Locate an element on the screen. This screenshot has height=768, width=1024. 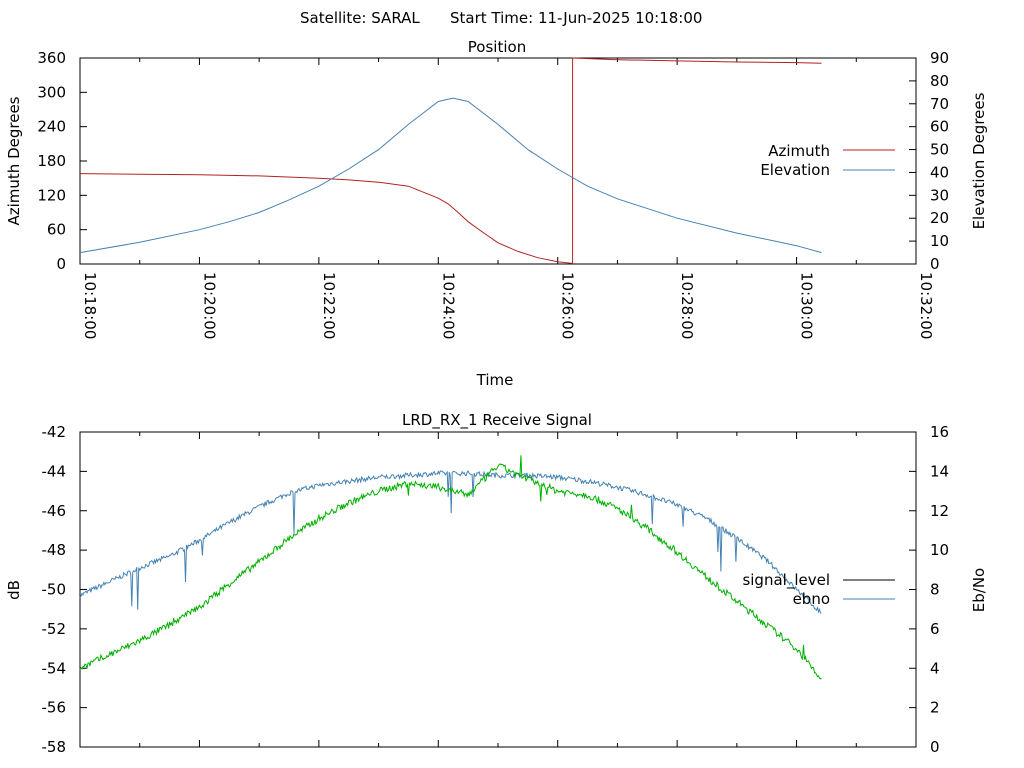
legend-ebno-label: ebno is located at coordinates (811, 599).